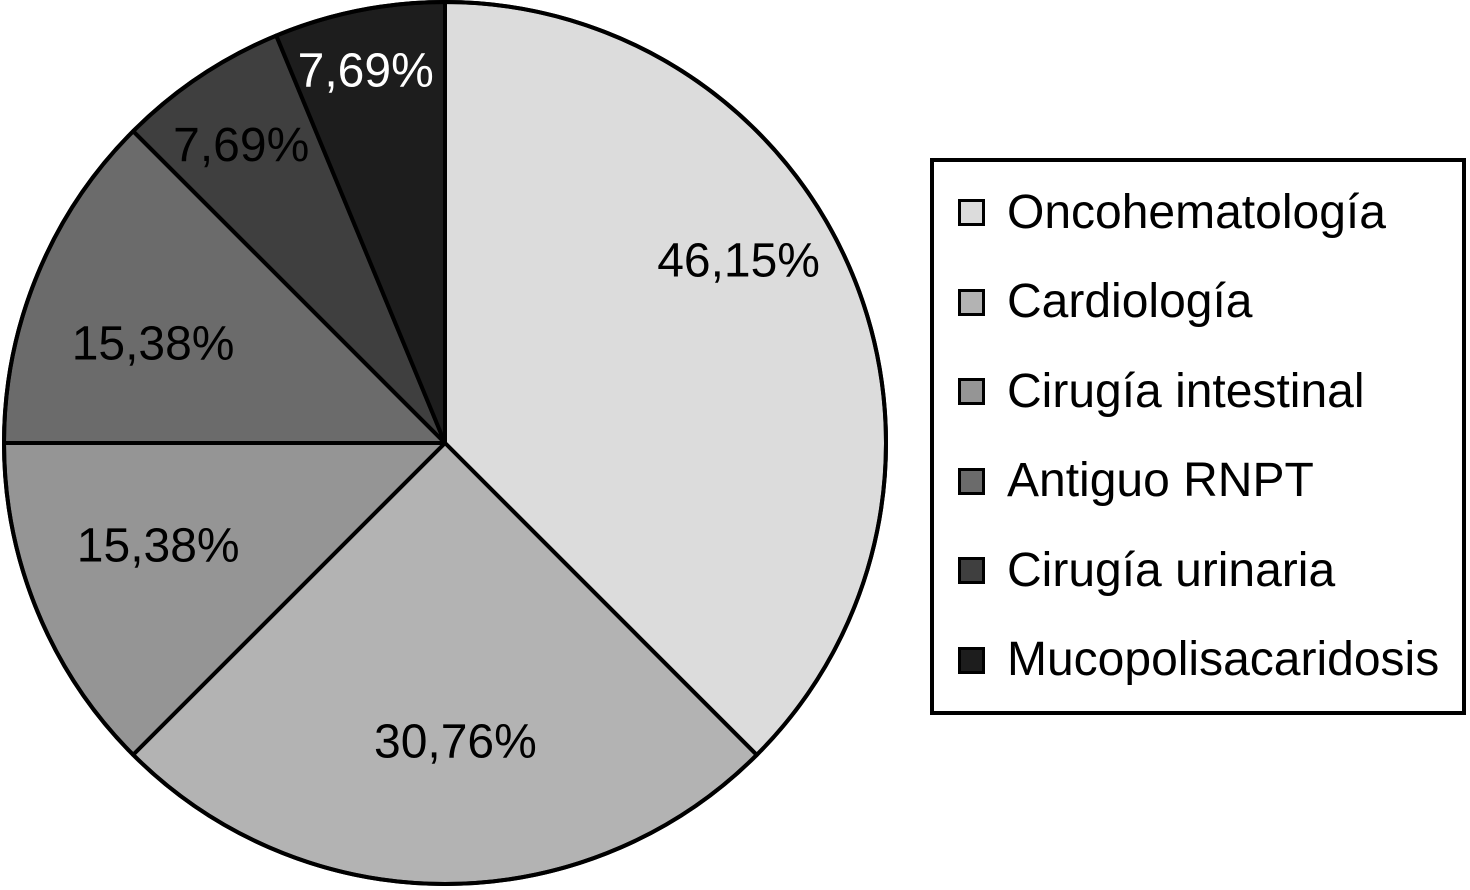 The width and height of the screenshot is (1470, 890). I want to click on slice-label-2: 15,38%, so click(158, 545).